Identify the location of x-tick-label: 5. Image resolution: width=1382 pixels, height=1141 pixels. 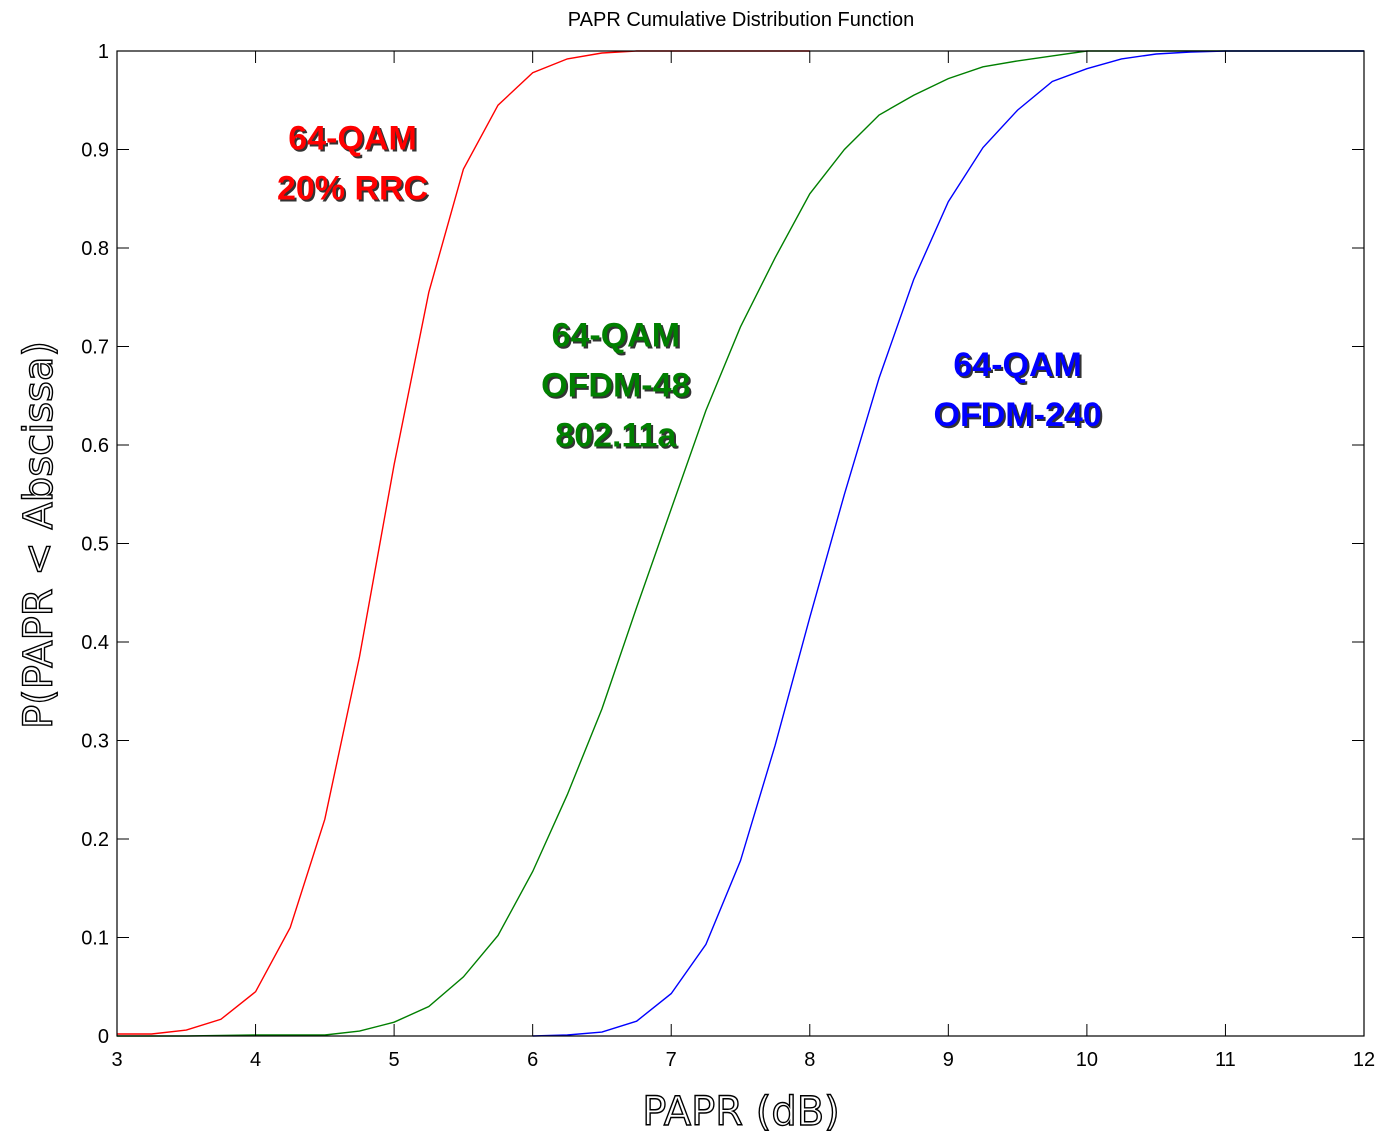
(394, 1060).